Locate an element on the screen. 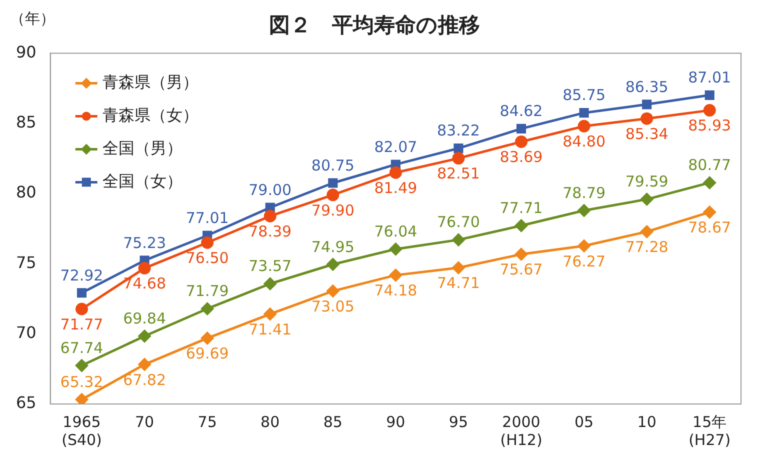 The image size is (769, 468). data-label: 78.79 is located at coordinates (584, 193).